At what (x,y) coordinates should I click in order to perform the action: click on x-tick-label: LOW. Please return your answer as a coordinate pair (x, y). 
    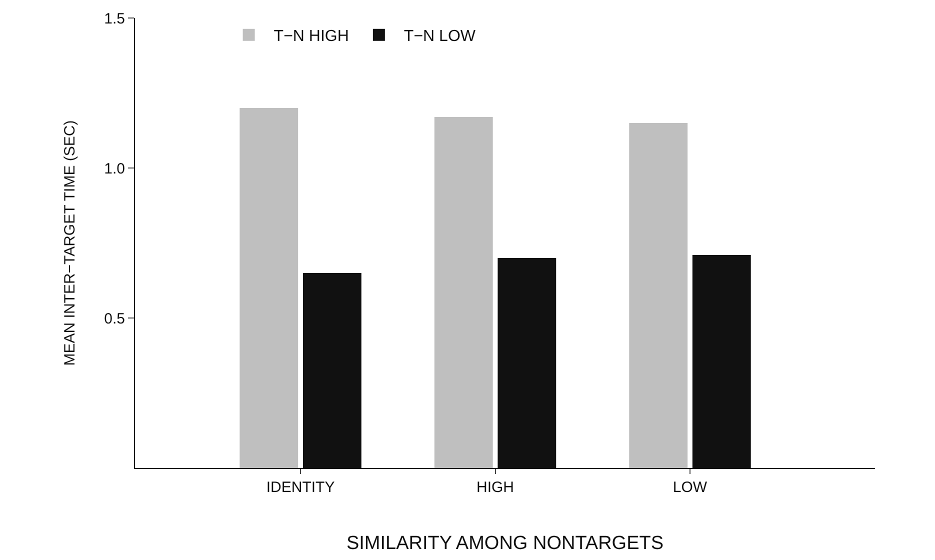
    Looking at the image, I should click on (690, 487).